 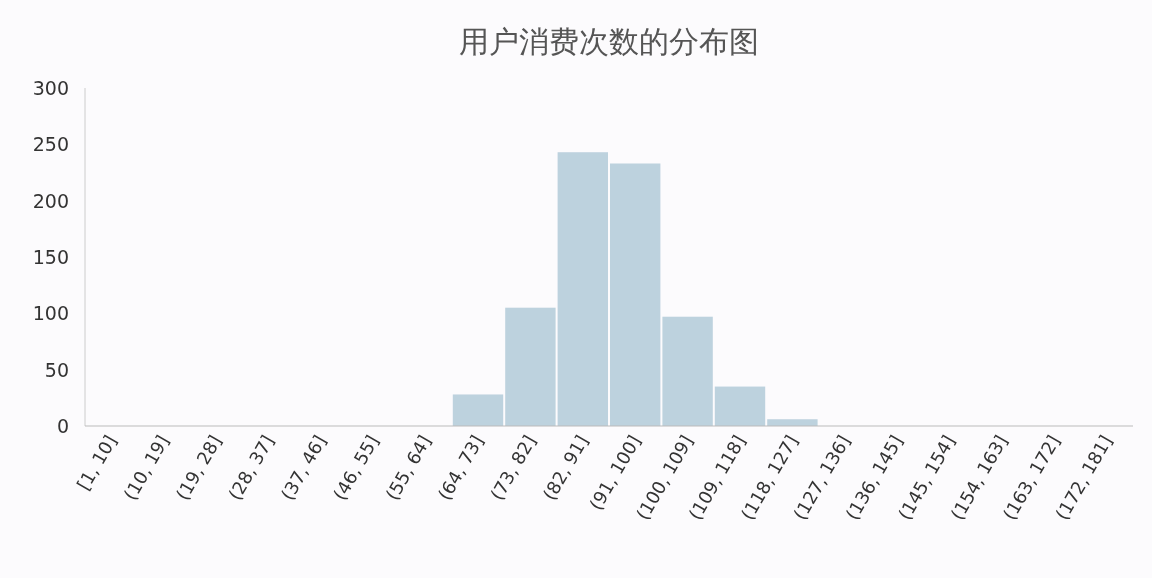 What do you see at coordinates (303, 467) in the screenshot?
I see `x-tick-label: (37, 46]` at bounding box center [303, 467].